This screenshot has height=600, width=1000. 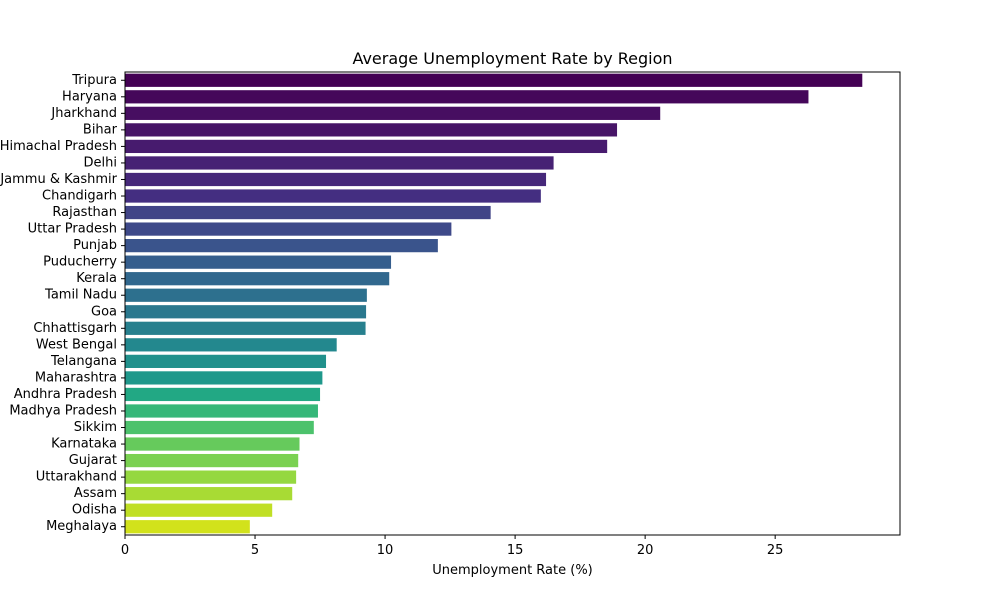 I want to click on y-tick-label: Jammu & Kashmir, so click(x=59, y=179).